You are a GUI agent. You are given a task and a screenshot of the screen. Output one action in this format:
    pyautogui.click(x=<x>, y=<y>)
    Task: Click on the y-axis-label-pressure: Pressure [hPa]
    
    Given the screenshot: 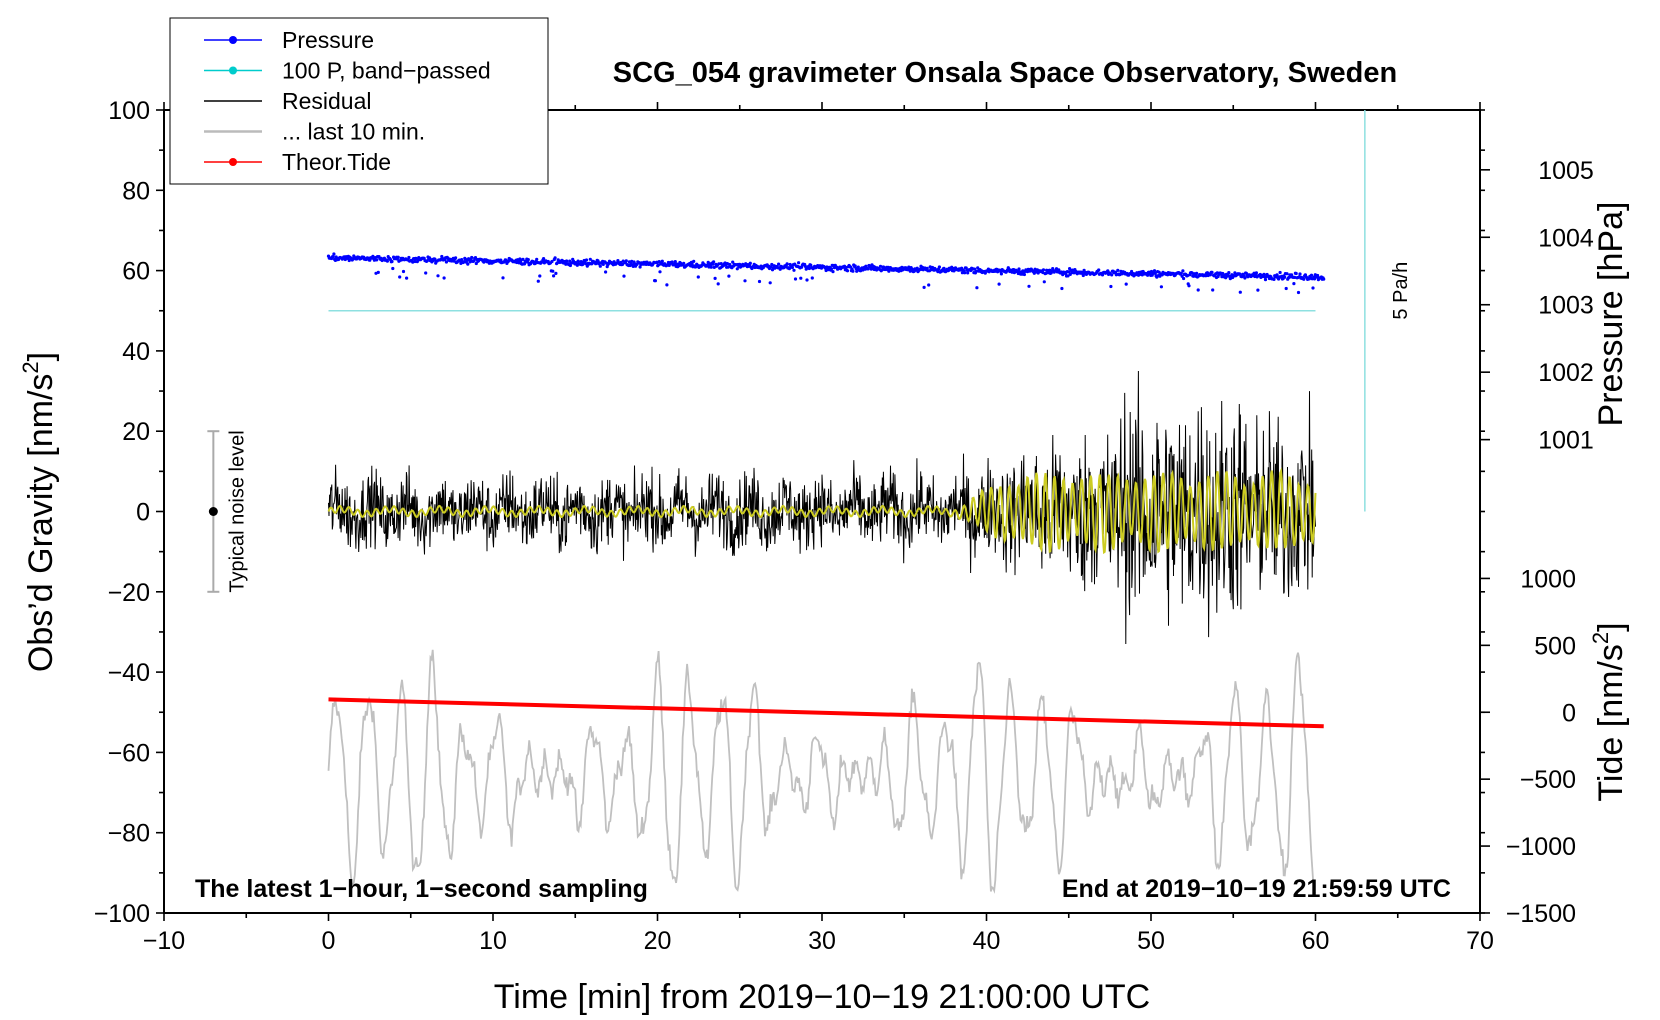 What is the action you would take?
    pyautogui.click(x=1611, y=314)
    